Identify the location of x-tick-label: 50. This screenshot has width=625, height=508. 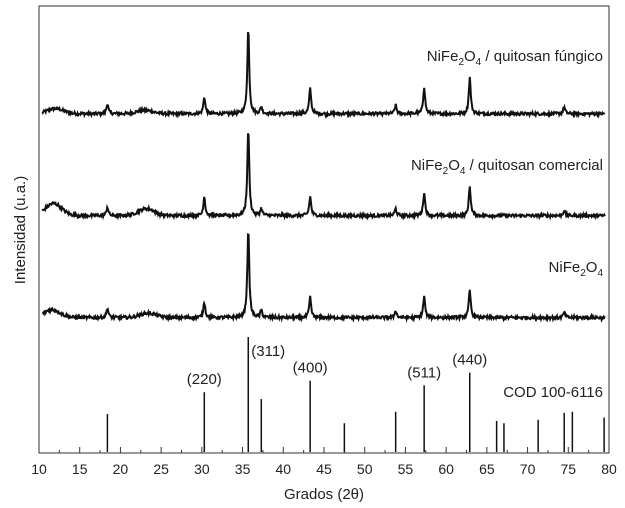
(365, 469).